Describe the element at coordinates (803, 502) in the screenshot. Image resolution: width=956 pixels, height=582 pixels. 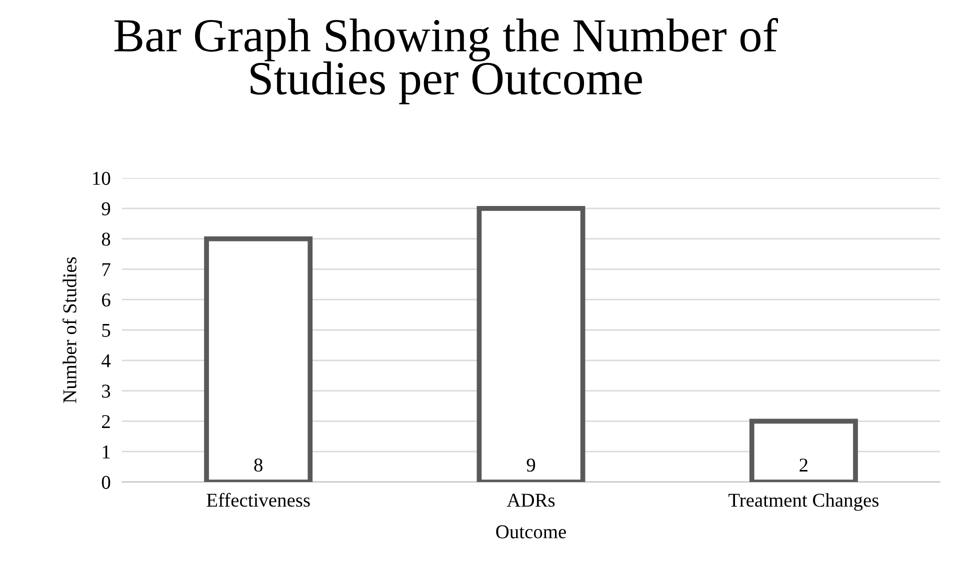
I see `x-tick-label: Treatment Changes` at that location.